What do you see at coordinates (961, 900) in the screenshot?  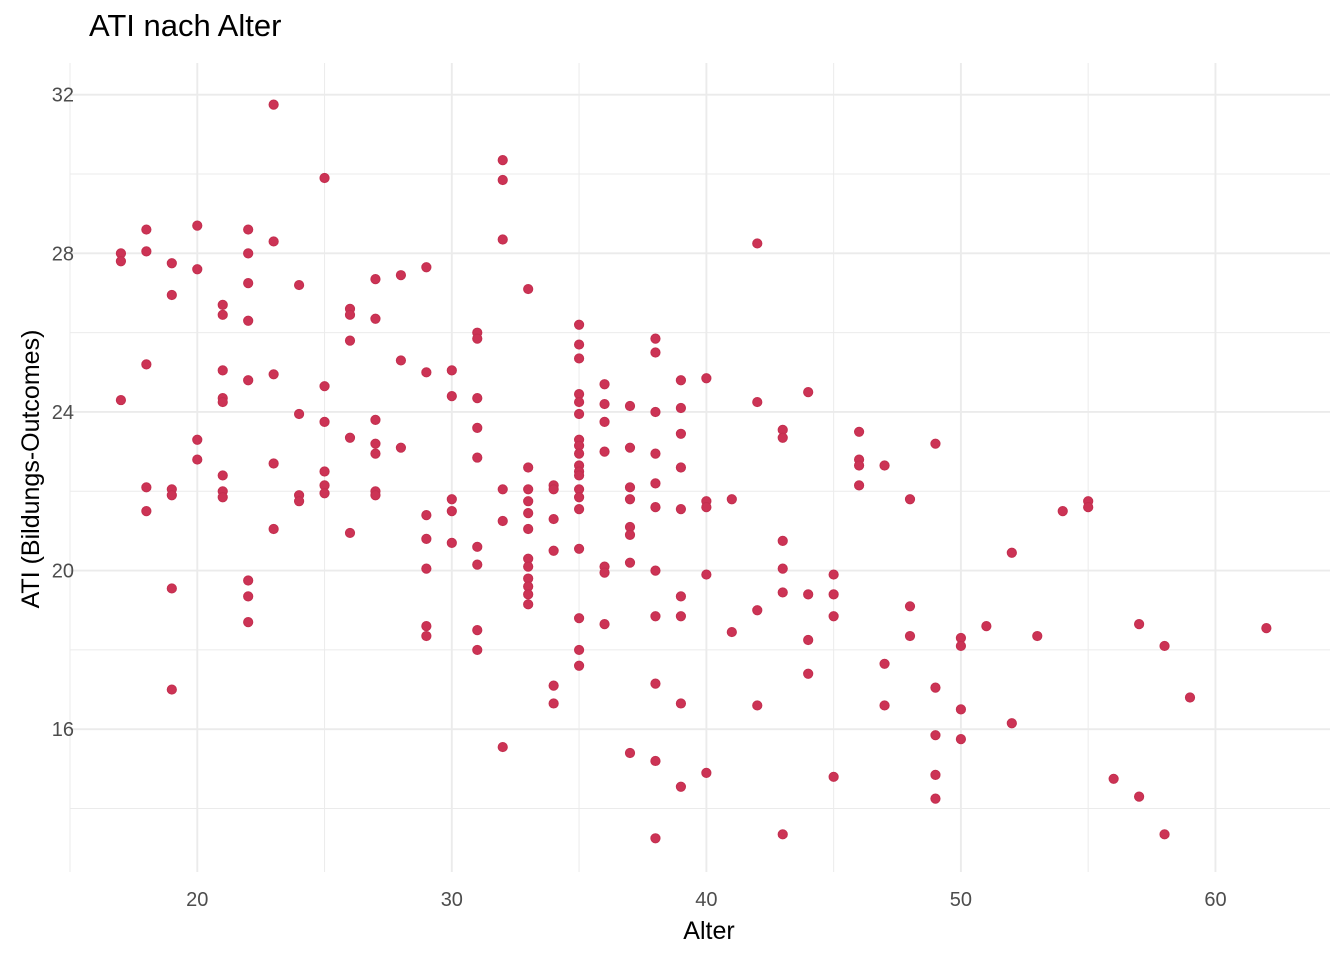 I see `x-tick-label: 50` at bounding box center [961, 900].